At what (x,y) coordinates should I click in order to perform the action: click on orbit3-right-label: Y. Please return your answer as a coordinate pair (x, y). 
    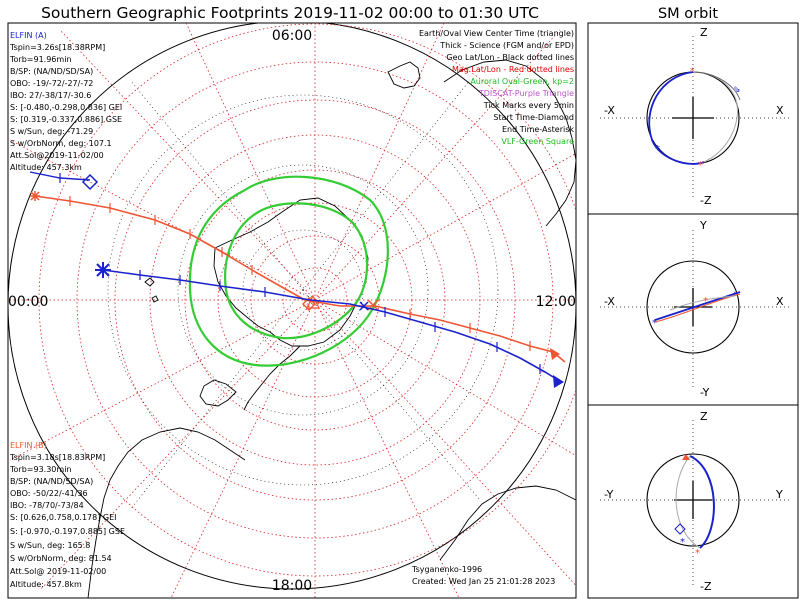
    Looking at the image, I should click on (779, 494).